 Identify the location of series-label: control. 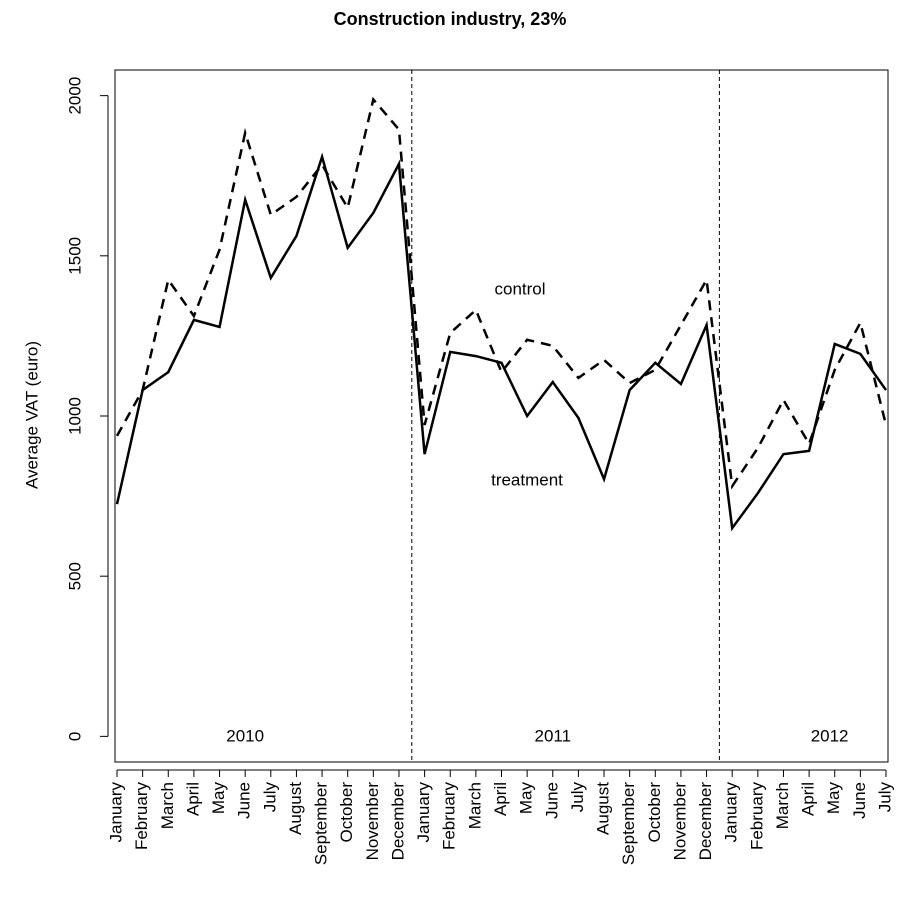
(519, 288).